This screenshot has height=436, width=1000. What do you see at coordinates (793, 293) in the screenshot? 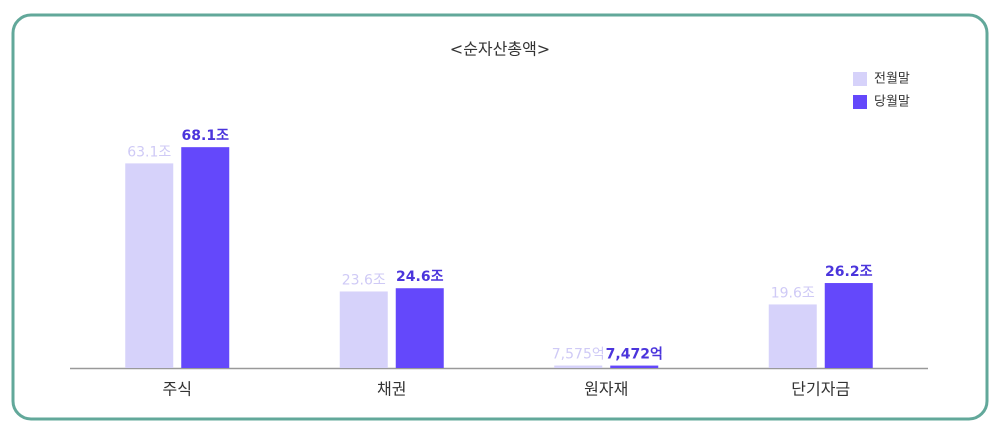
I see `value-label: 19.6조` at bounding box center [793, 293].